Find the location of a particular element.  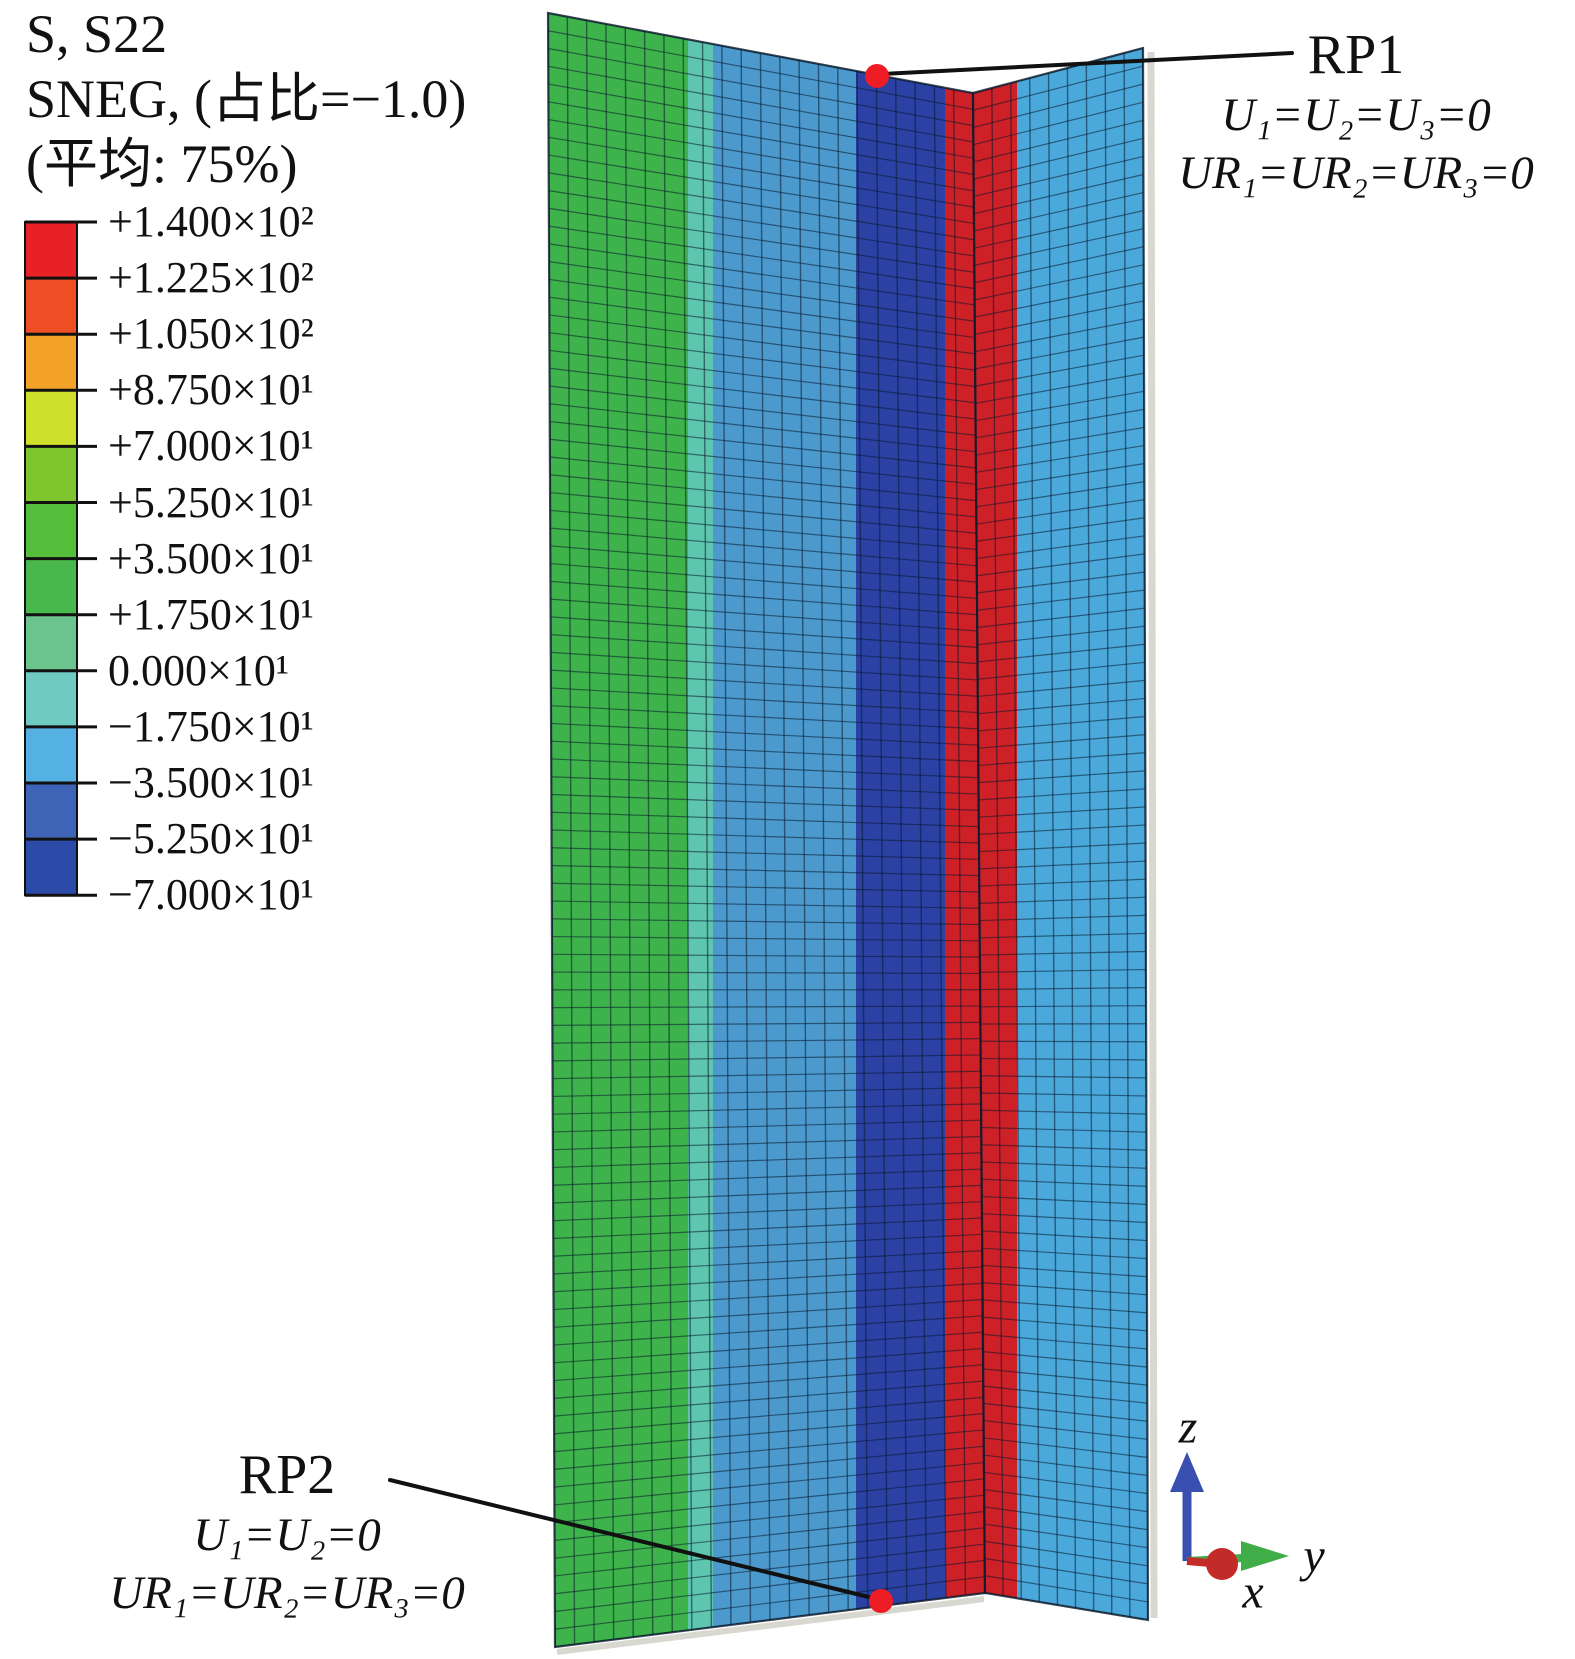

legend-tick-label: +8.750×10¹ is located at coordinates (211, 390).